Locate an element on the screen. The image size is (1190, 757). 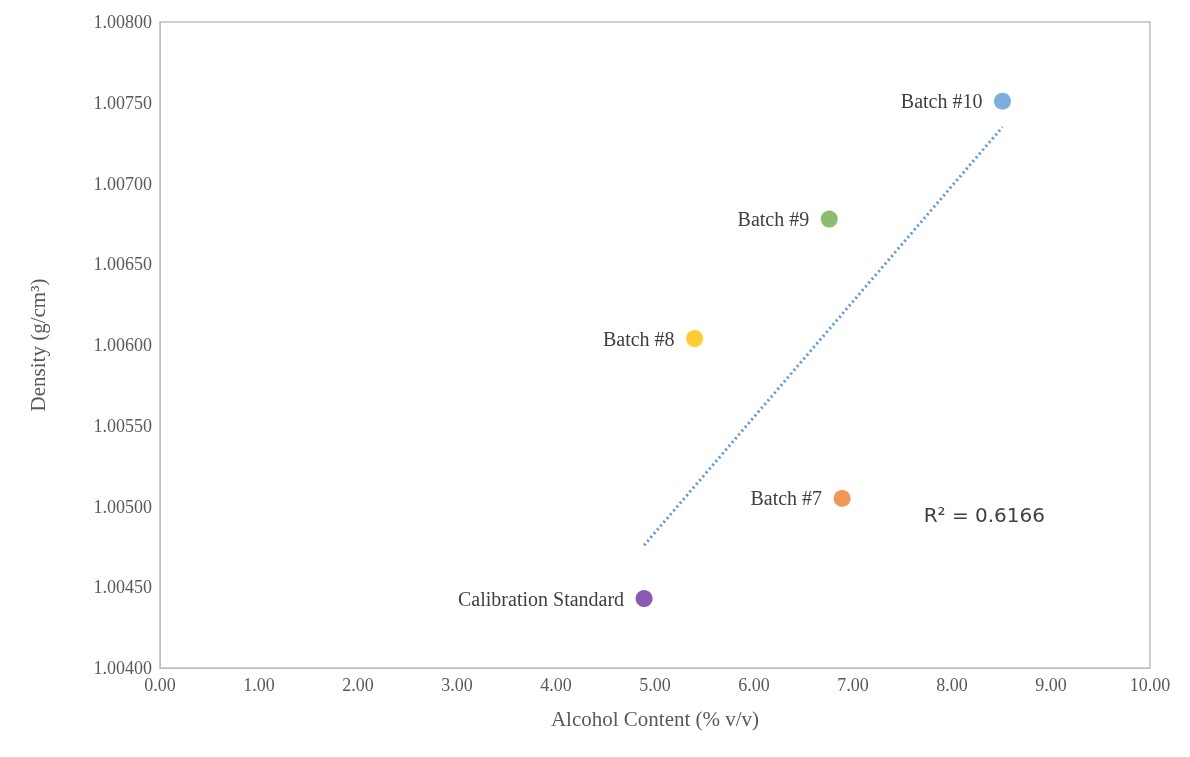
x-tick-label: 0.00 is located at coordinates (160, 685).